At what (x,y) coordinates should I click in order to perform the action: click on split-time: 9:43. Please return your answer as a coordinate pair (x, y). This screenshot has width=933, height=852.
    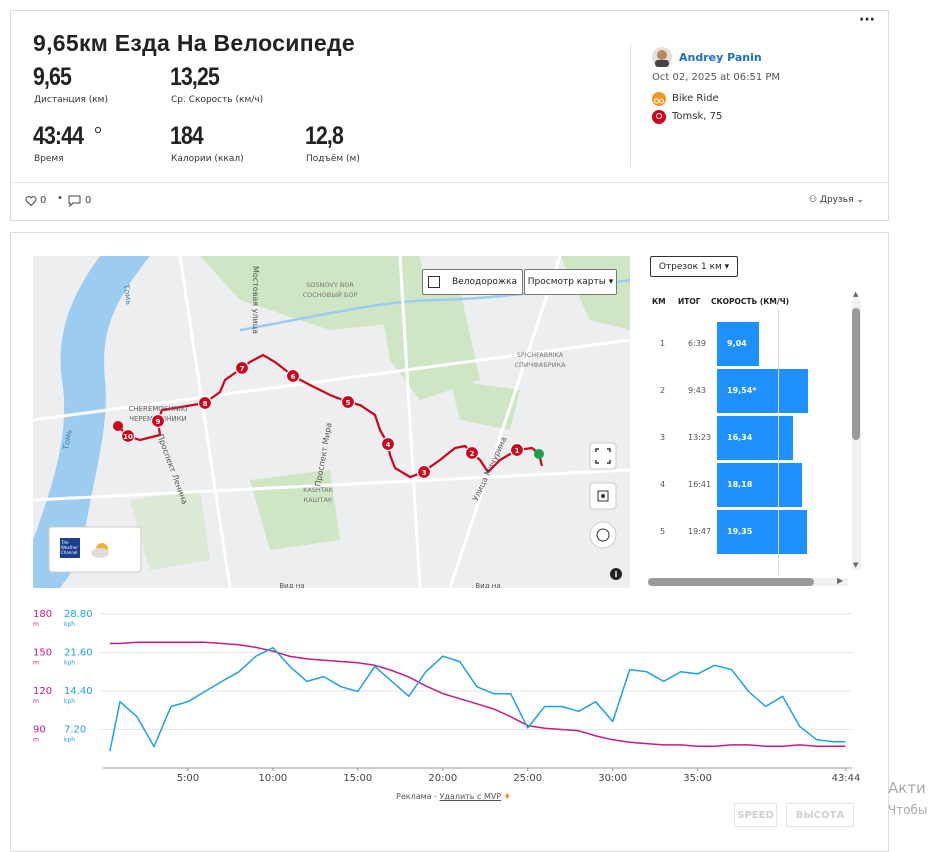
    Looking at the image, I should click on (697, 390).